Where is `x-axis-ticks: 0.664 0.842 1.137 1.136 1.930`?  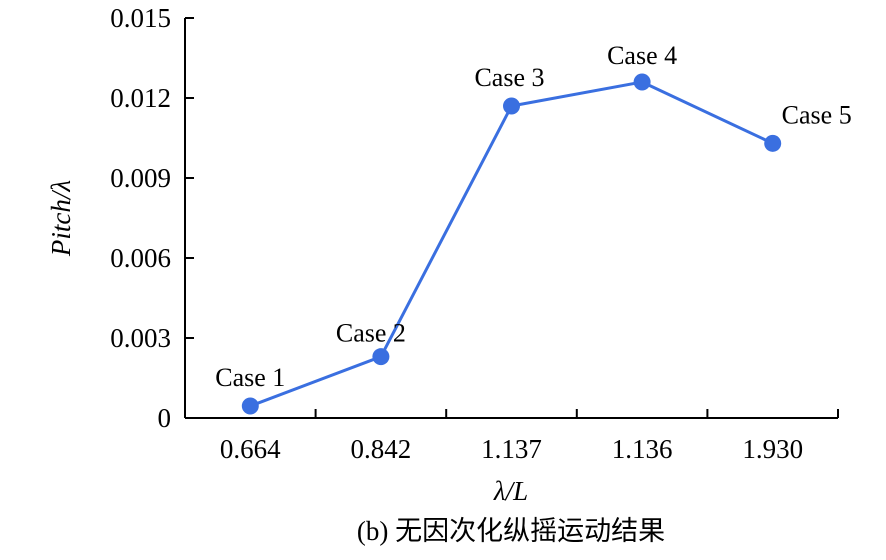 x-axis-ticks: 0.664 0.842 1.137 1.136 1.930 is located at coordinates (529, 436).